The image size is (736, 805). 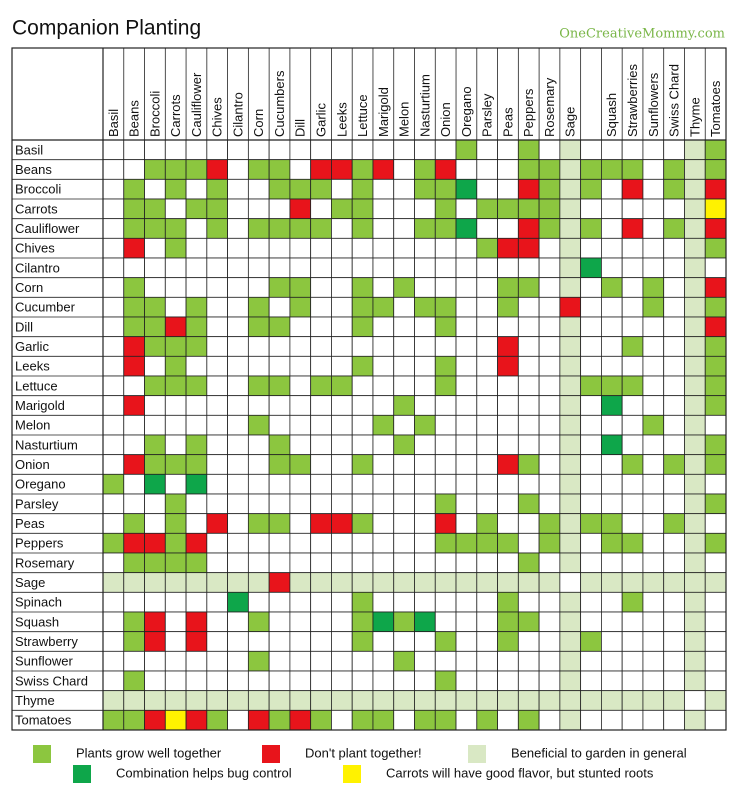 What do you see at coordinates (32, 464) in the screenshot?
I see `row-label: Onion` at bounding box center [32, 464].